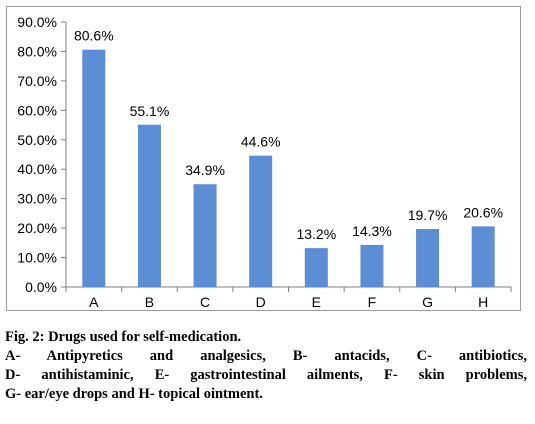  What do you see at coordinates (123, 337) in the screenshot?
I see `caption-title: Fig. 2: Drugs used for self-medication.` at bounding box center [123, 337].